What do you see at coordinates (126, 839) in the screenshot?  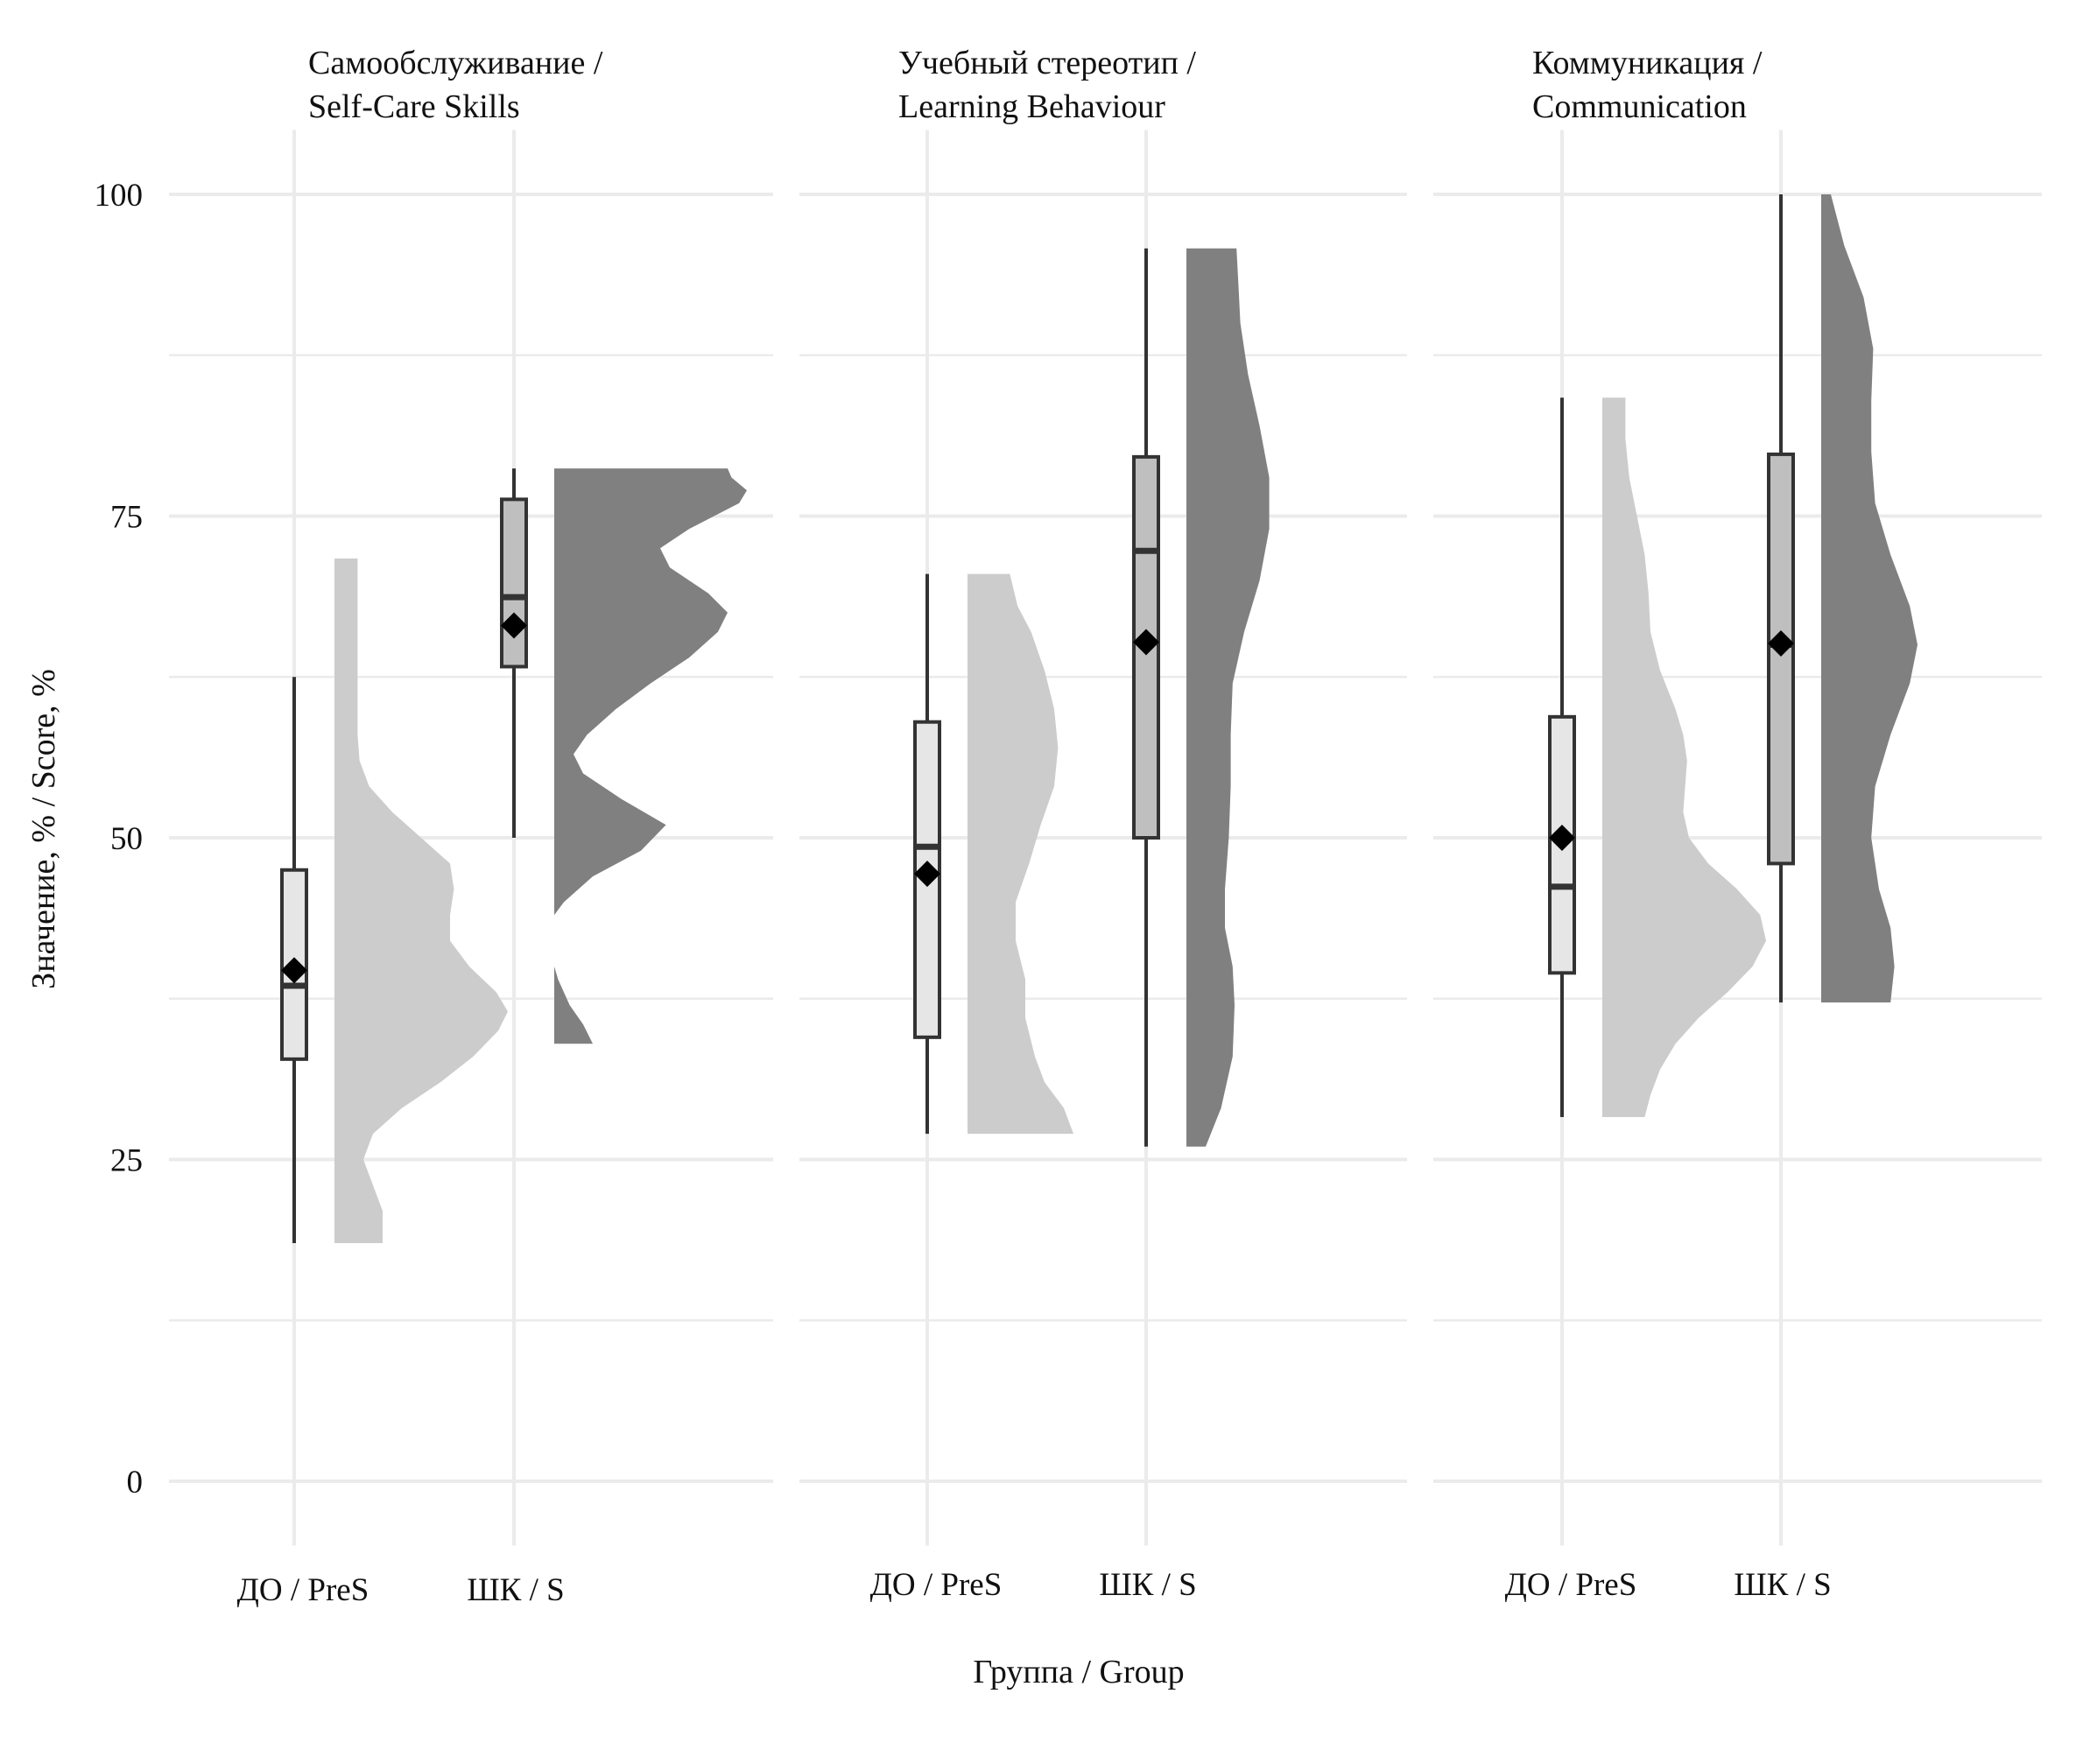 I see `y-tick-label: 50` at bounding box center [126, 839].